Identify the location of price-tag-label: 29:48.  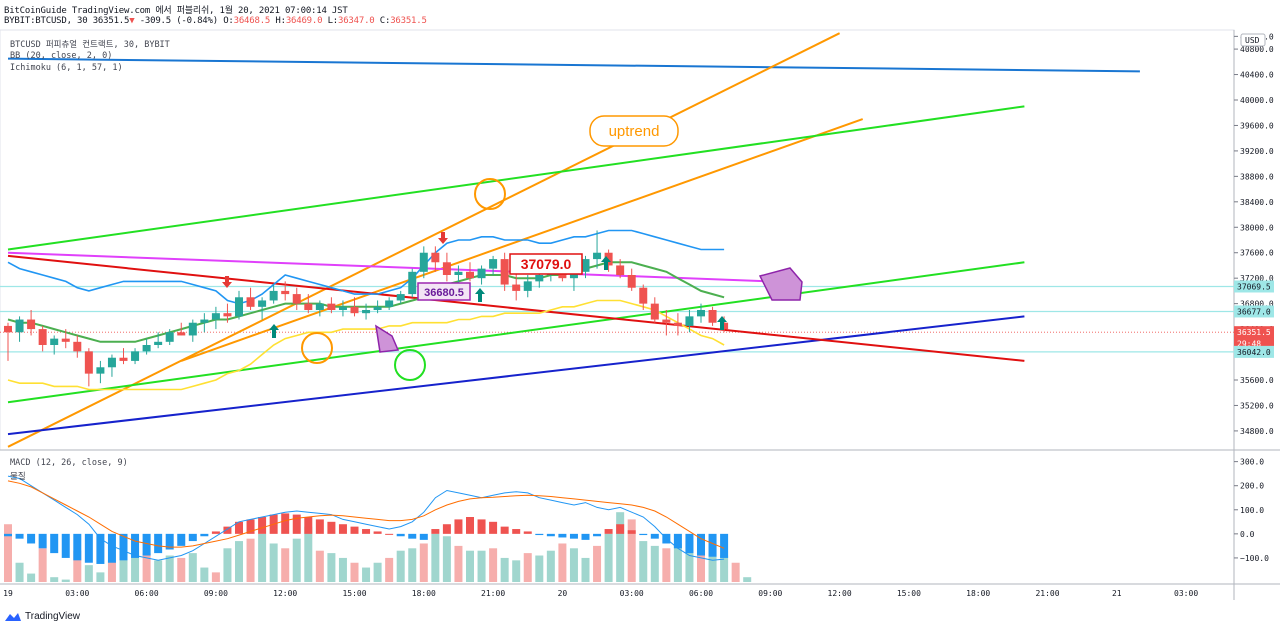
(1249, 344).